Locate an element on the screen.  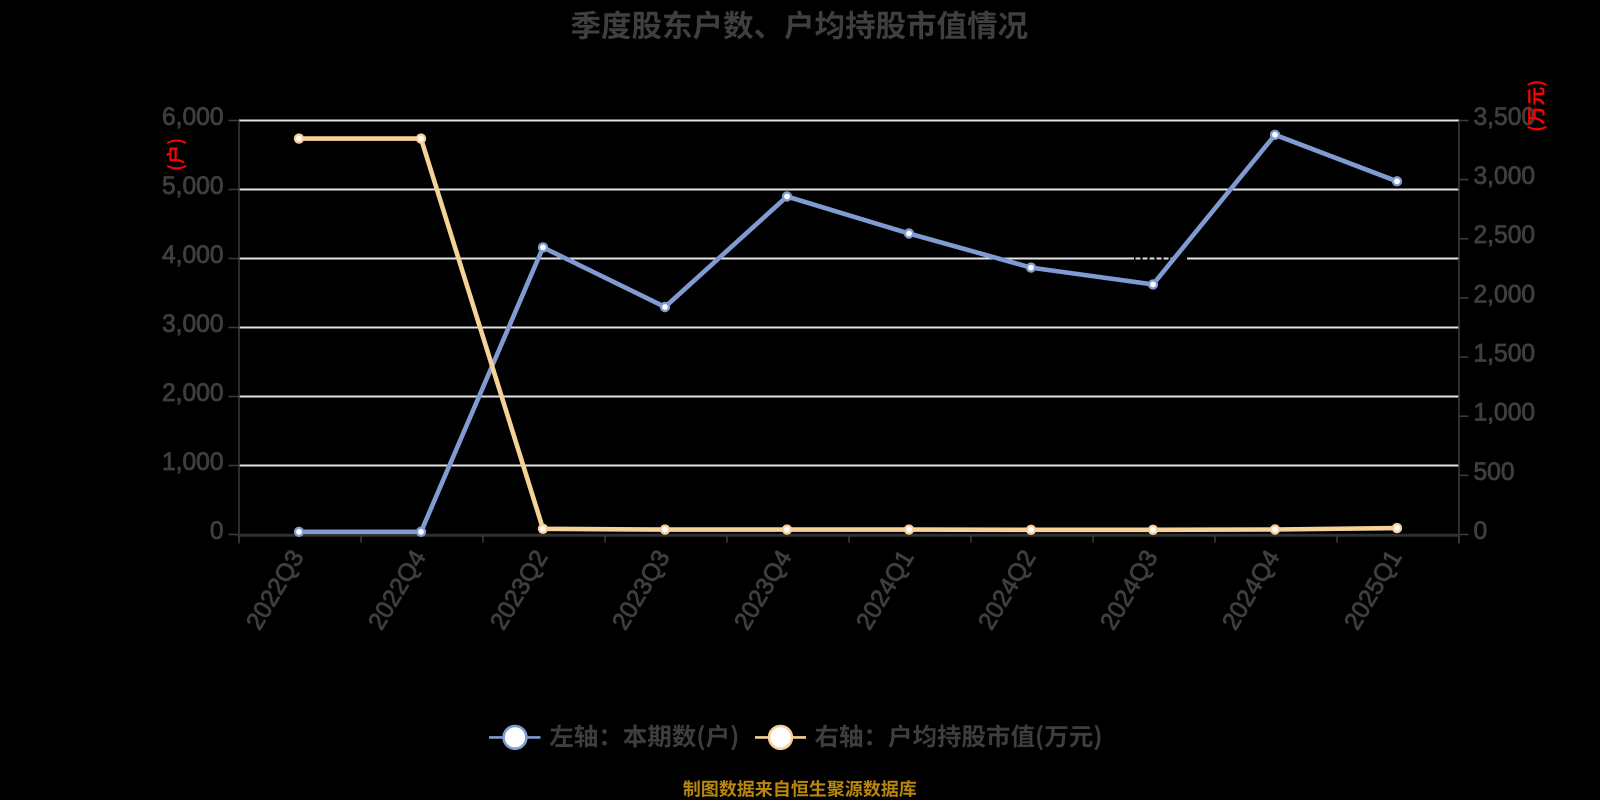
svg-text: 6,000 is located at coordinates (193, 117).